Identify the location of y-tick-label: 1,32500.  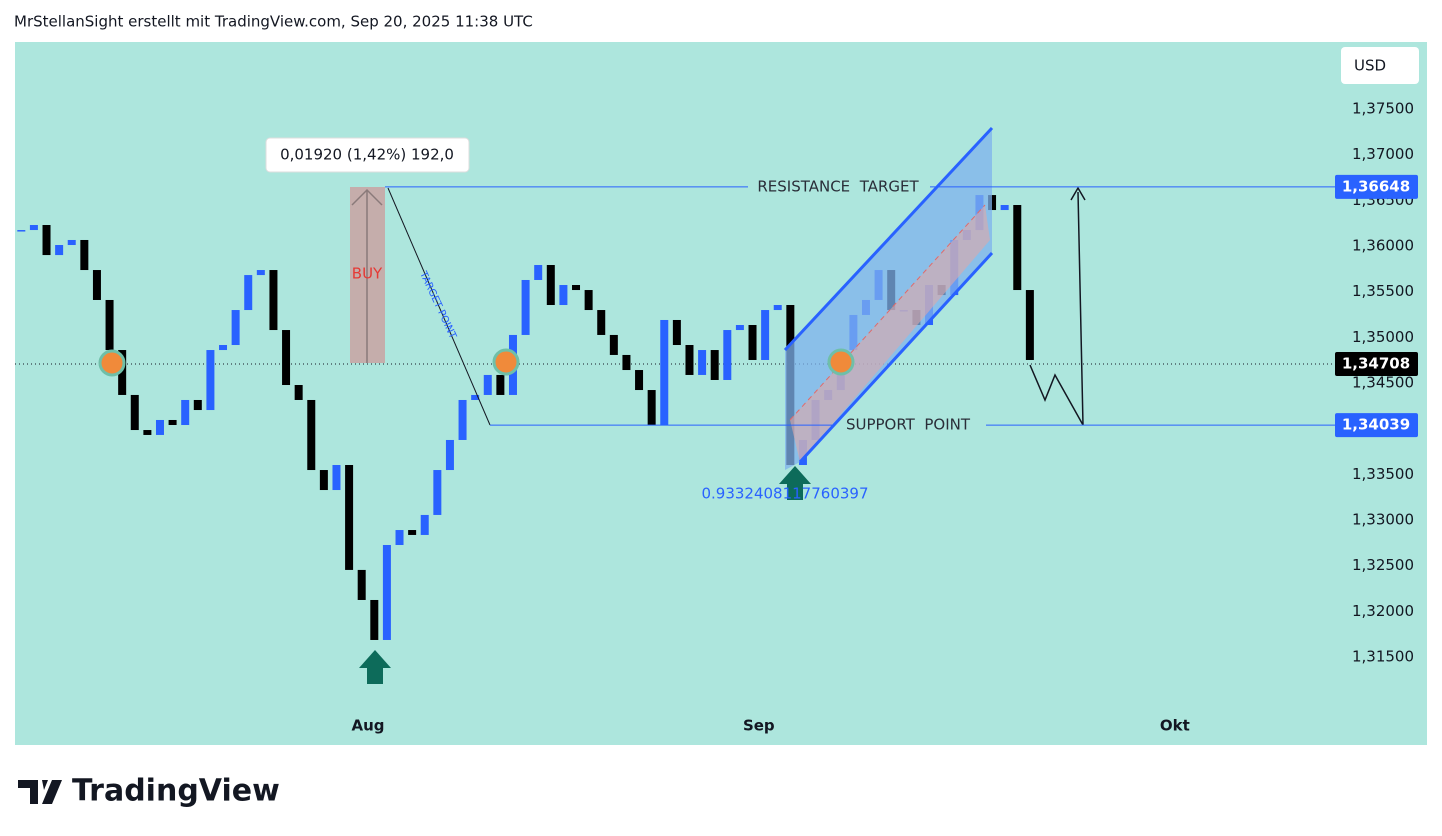
(1383, 565).